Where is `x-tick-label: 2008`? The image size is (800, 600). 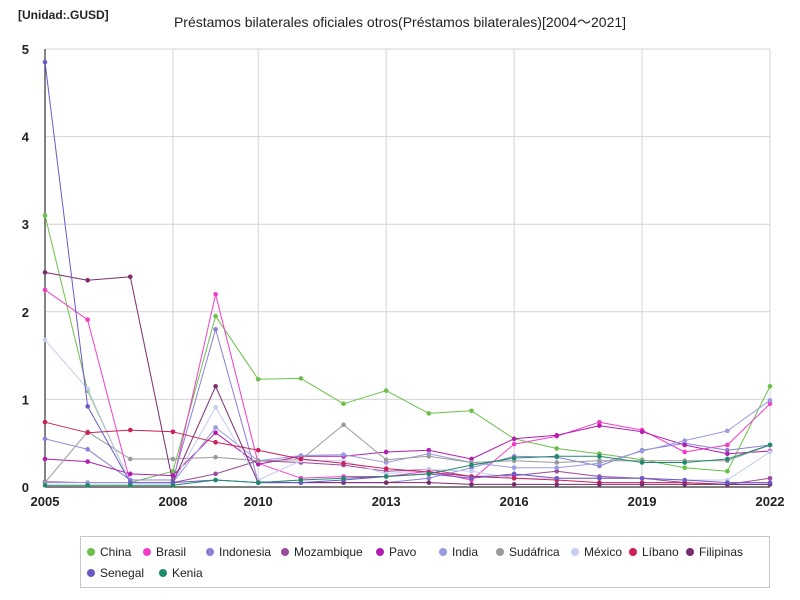 x-tick-label: 2008 is located at coordinates (172, 501).